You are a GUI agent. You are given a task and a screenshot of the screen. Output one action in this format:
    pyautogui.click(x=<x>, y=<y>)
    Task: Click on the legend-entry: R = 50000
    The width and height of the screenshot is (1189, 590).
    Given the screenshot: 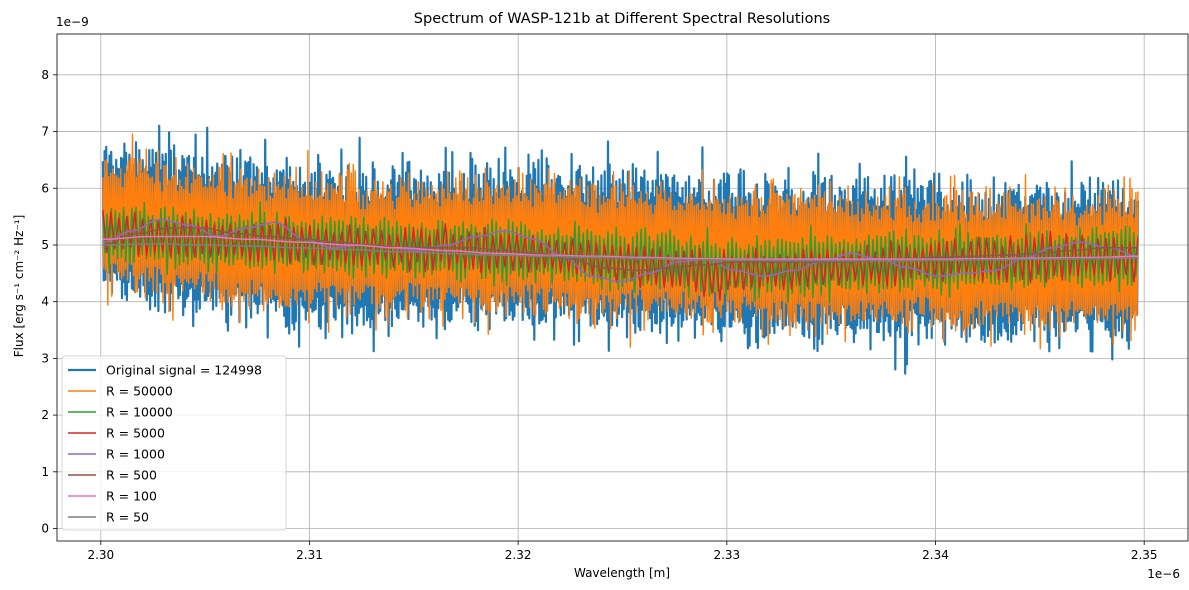 What is the action you would take?
    pyautogui.click(x=139, y=391)
    